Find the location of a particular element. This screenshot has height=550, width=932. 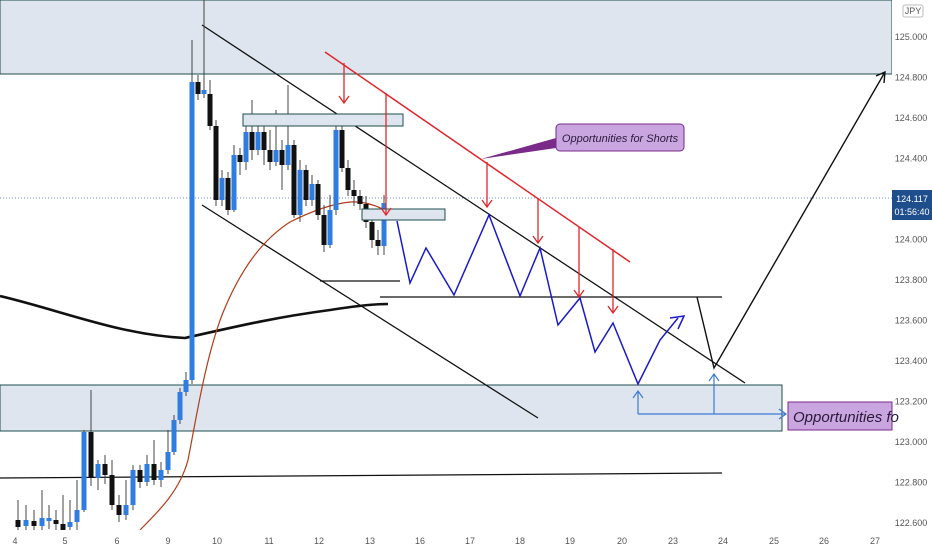

time-tick-label: 6 is located at coordinates (116, 541).